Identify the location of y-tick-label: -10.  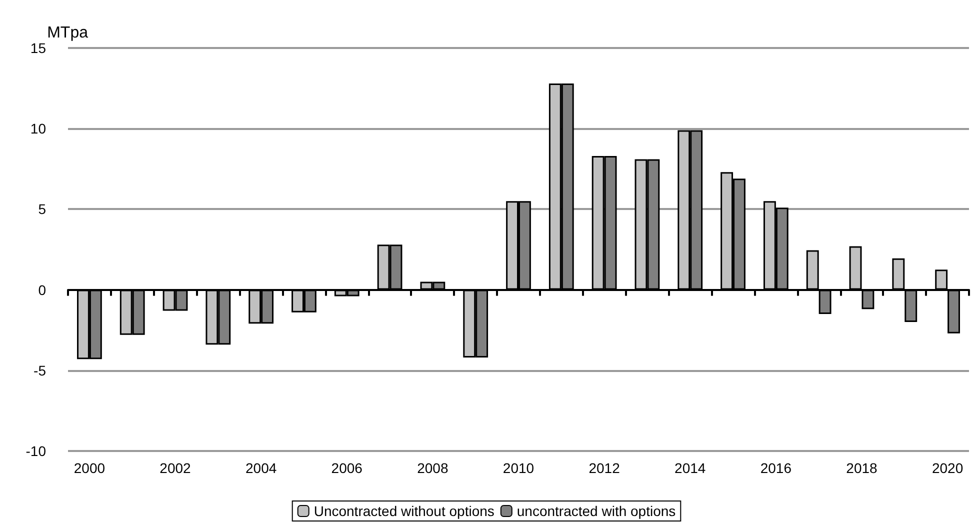
(36, 451).